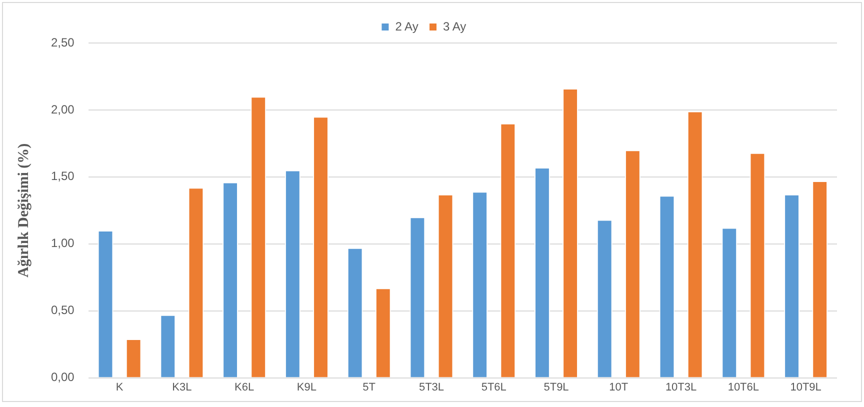 This screenshot has height=407, width=864. What do you see at coordinates (454, 26) in the screenshot?
I see `legend-label: 3 Ay` at bounding box center [454, 26].